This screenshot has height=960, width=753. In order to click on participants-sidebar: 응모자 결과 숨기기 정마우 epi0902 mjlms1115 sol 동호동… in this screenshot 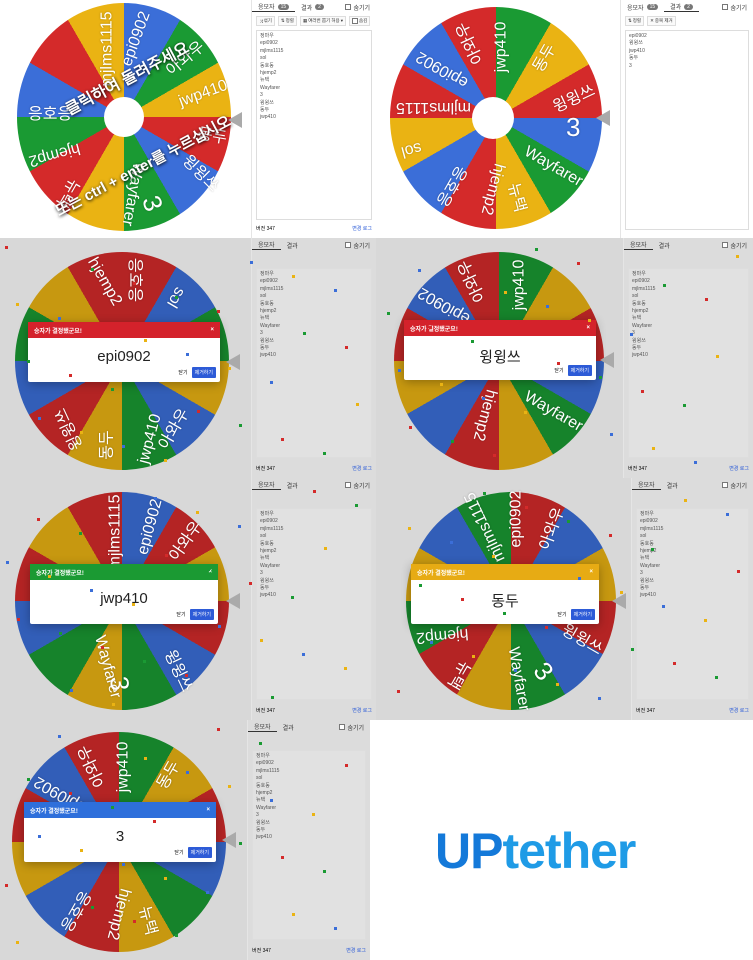, I will do `click(692, 599)`.